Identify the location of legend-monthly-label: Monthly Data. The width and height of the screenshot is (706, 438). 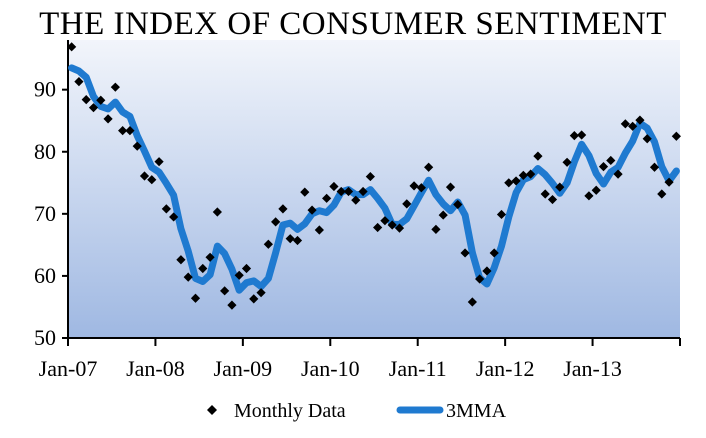
(290, 411).